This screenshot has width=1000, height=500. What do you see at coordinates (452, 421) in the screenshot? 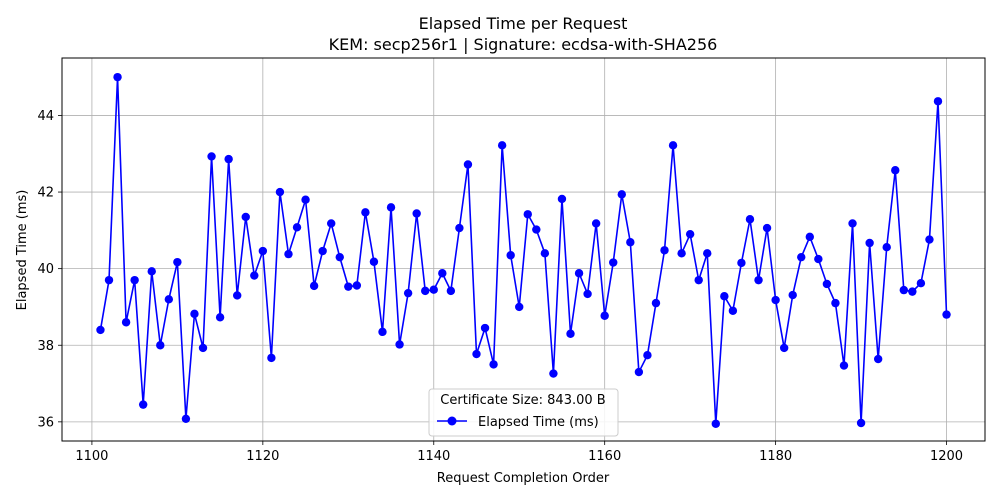
I see `legend-marker-swatch` at bounding box center [452, 421].